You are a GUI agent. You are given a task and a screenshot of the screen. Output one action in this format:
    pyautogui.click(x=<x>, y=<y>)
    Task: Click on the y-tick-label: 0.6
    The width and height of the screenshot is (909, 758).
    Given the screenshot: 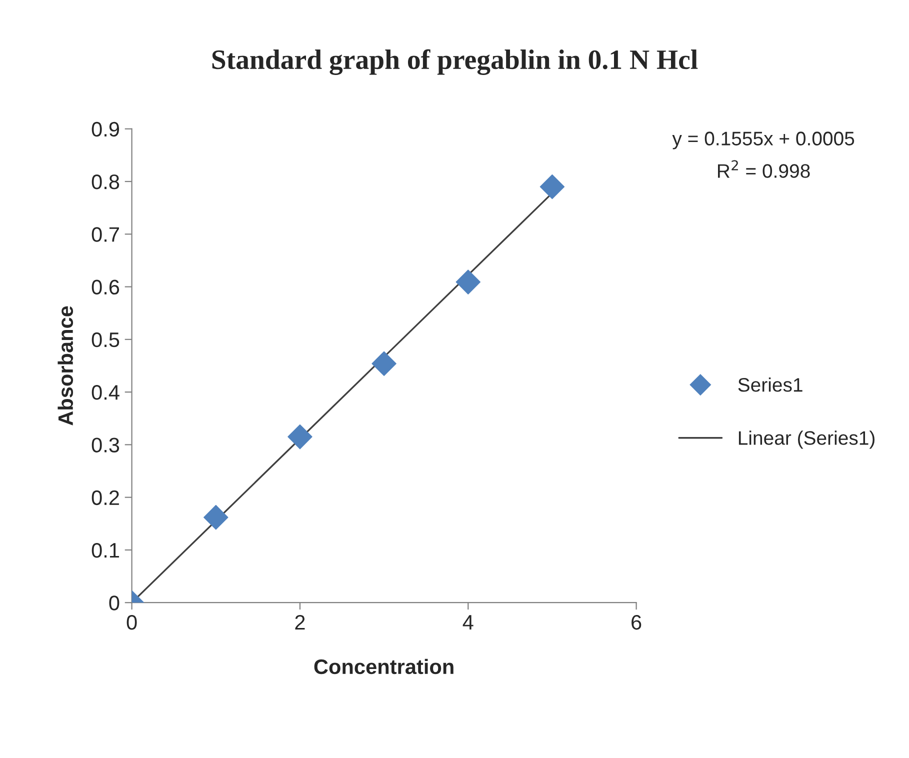 What is the action you would take?
    pyautogui.click(x=106, y=287)
    